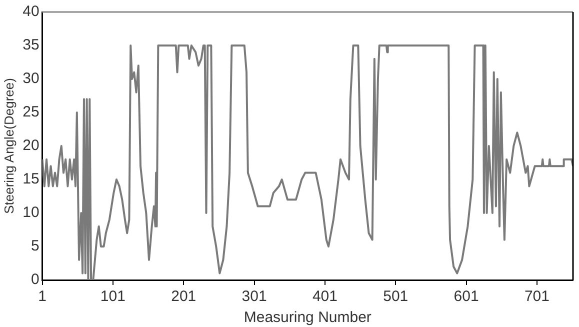  What do you see at coordinates (31, 79) in the screenshot?
I see `y-tick-label: 30` at bounding box center [31, 79].